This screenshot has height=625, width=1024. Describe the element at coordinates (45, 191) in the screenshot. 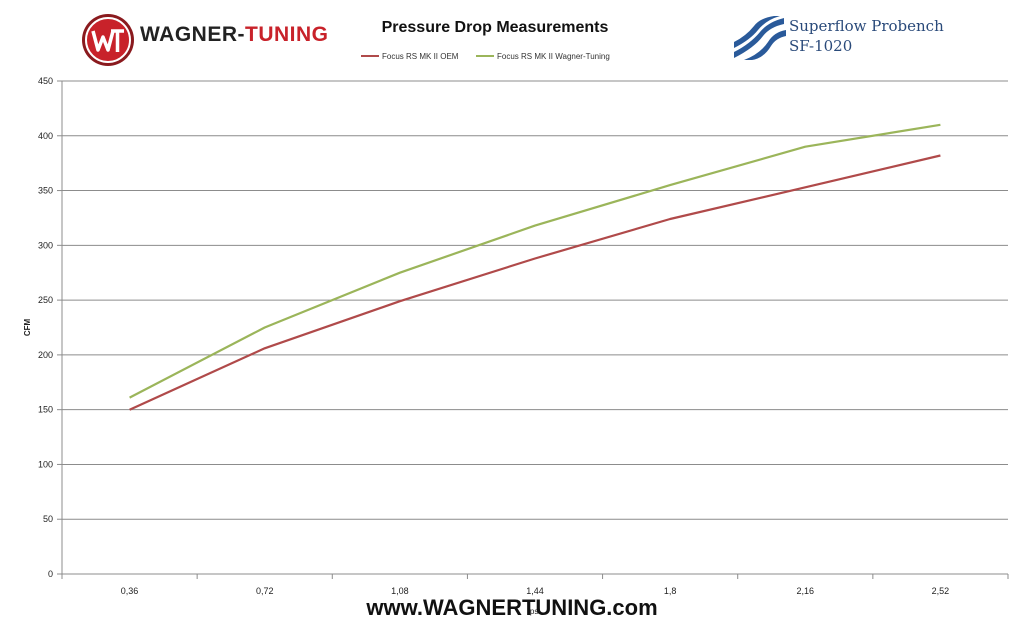

I see `y-tick-label: 350` at that location.